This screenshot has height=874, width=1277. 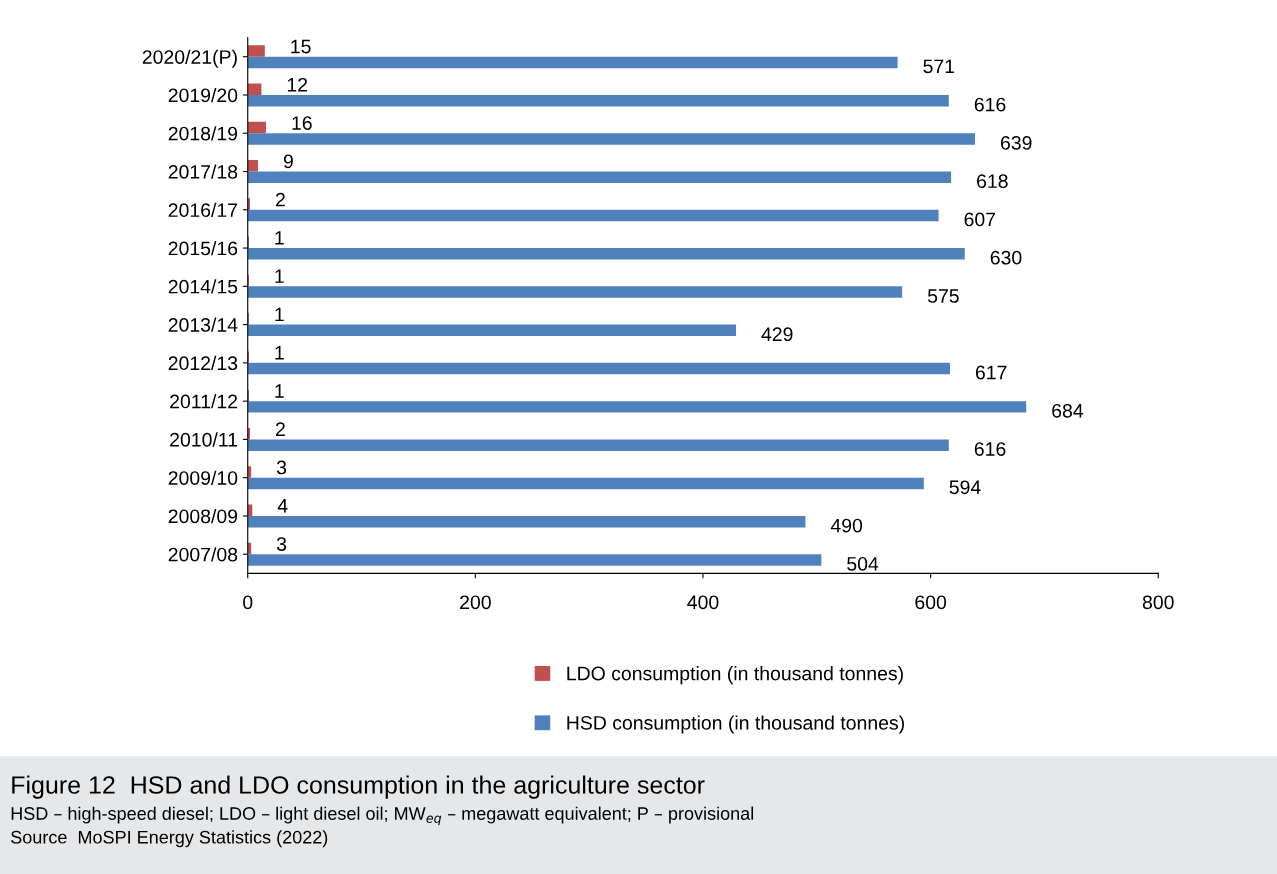 What do you see at coordinates (939, 66) in the screenshot?
I see `data-label: 571` at bounding box center [939, 66].